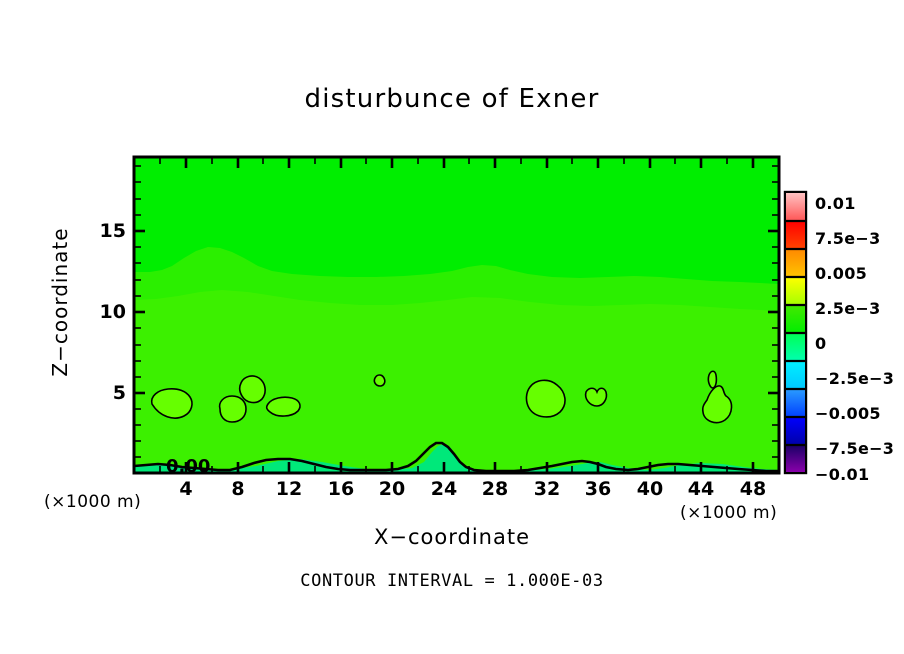 This screenshot has width=904, height=654. What do you see at coordinates (112, 312) in the screenshot?
I see `ytick-label-1: 10` at bounding box center [112, 312].